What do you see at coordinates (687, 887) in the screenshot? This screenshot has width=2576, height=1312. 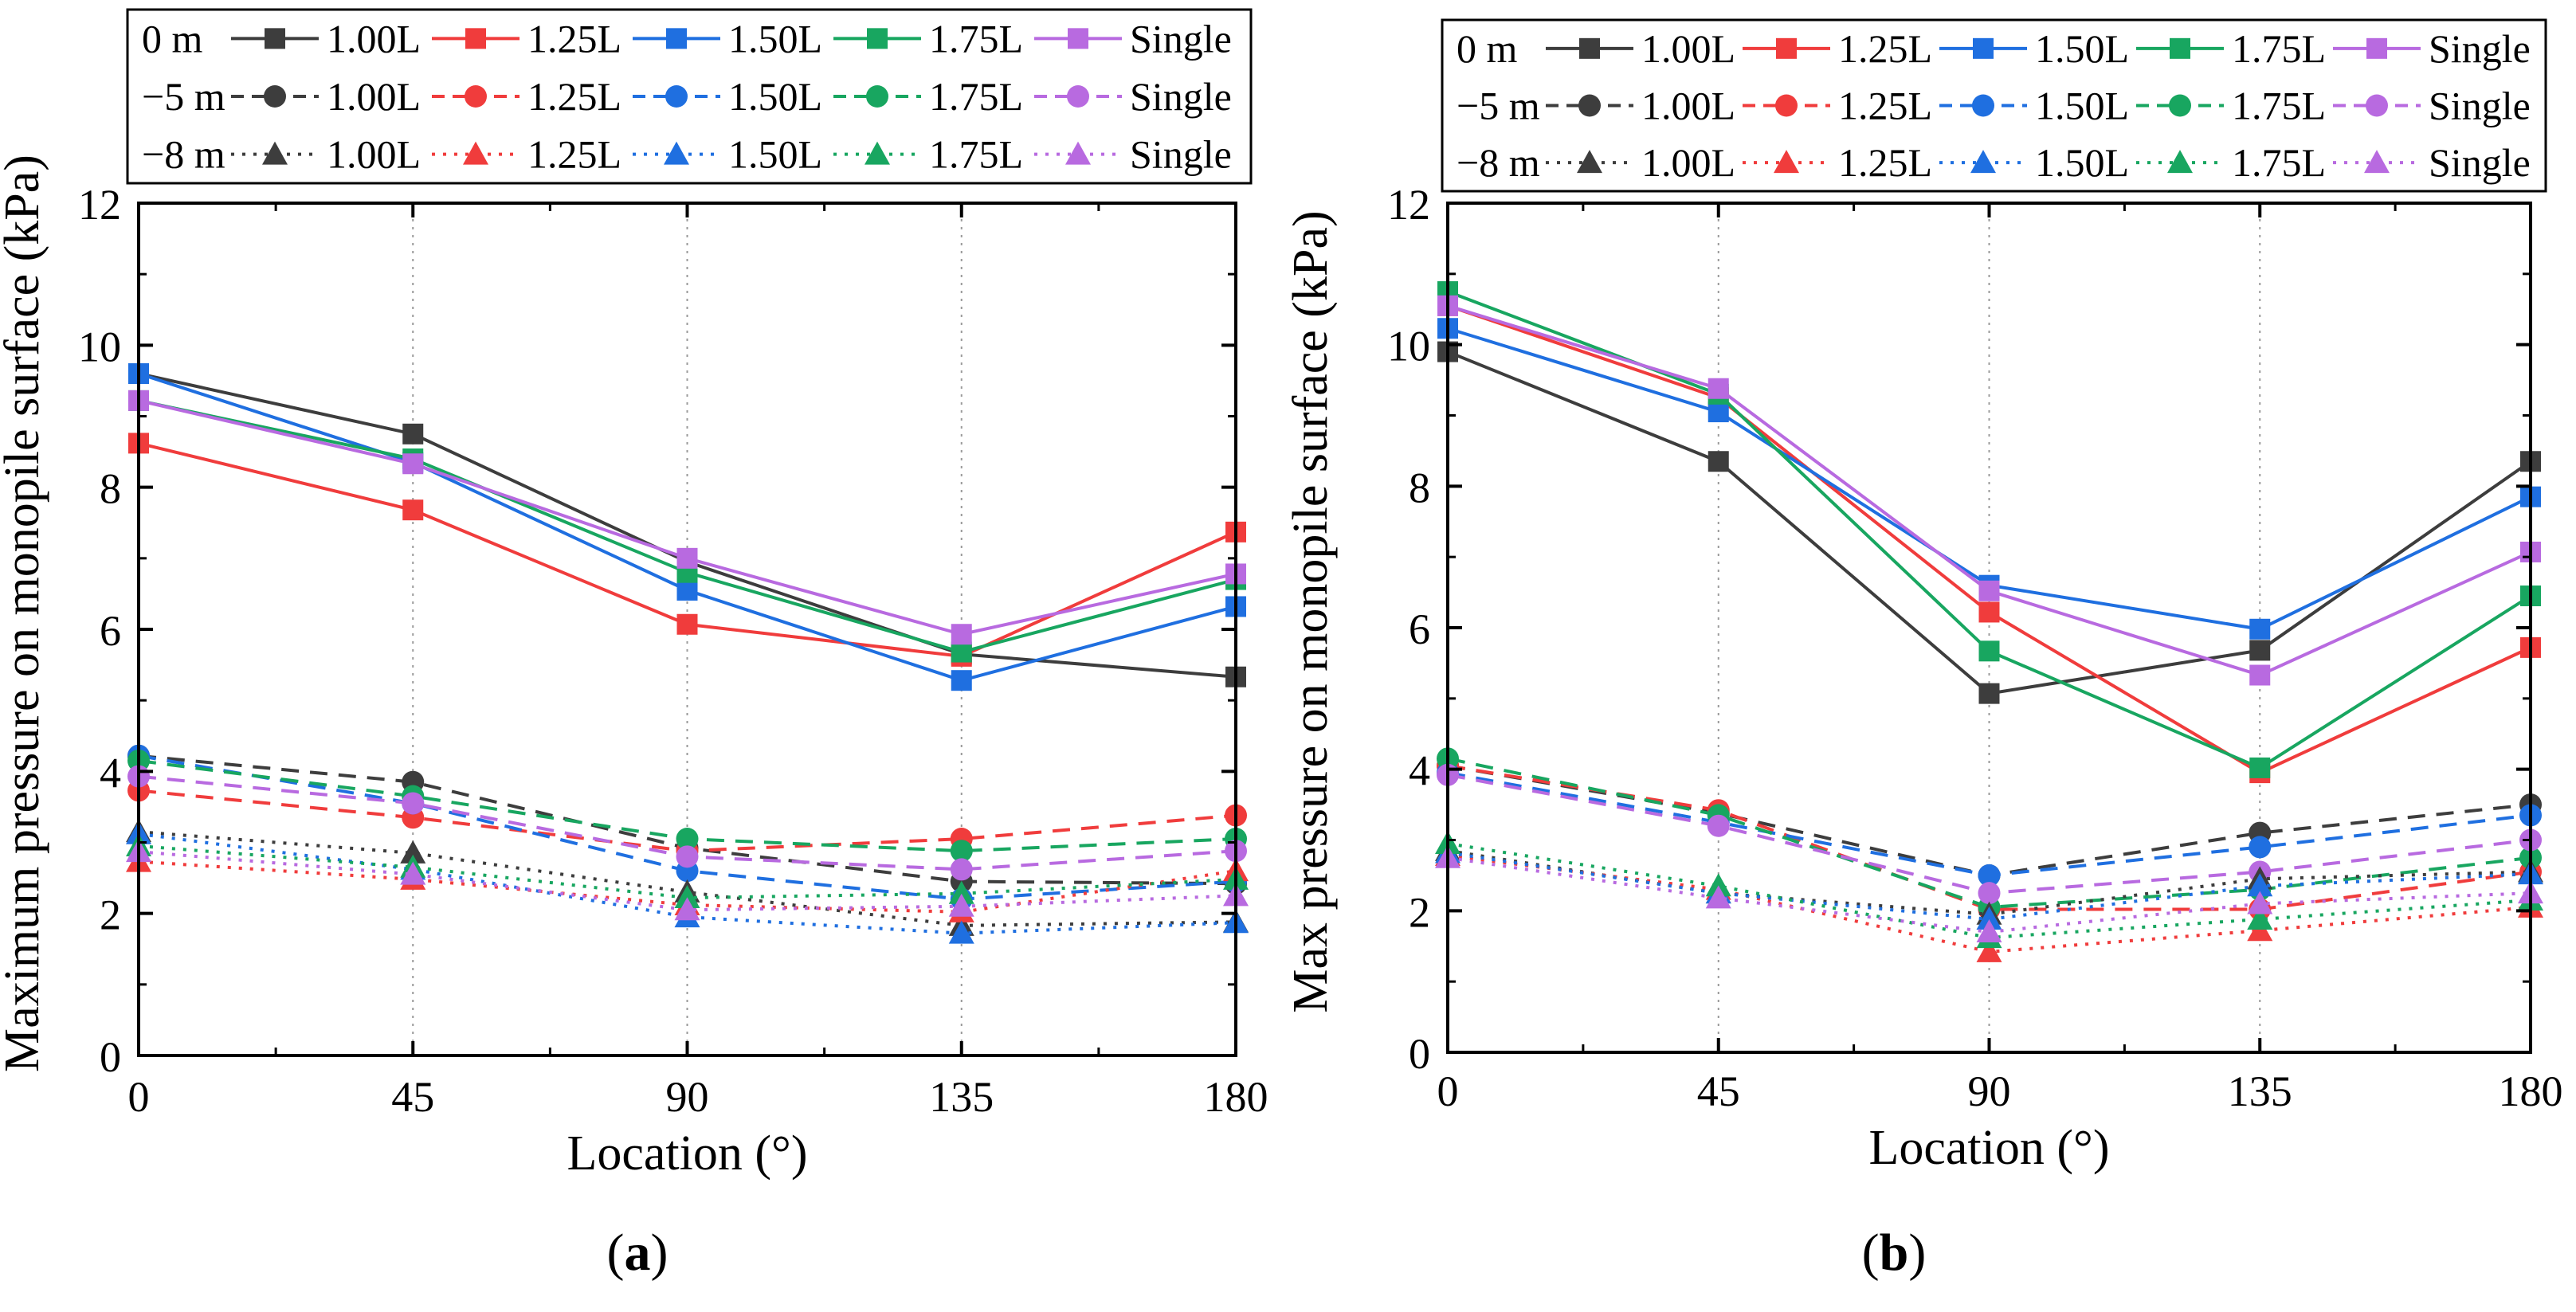 I see `series-line-125l-8m` at bounding box center [687, 887].